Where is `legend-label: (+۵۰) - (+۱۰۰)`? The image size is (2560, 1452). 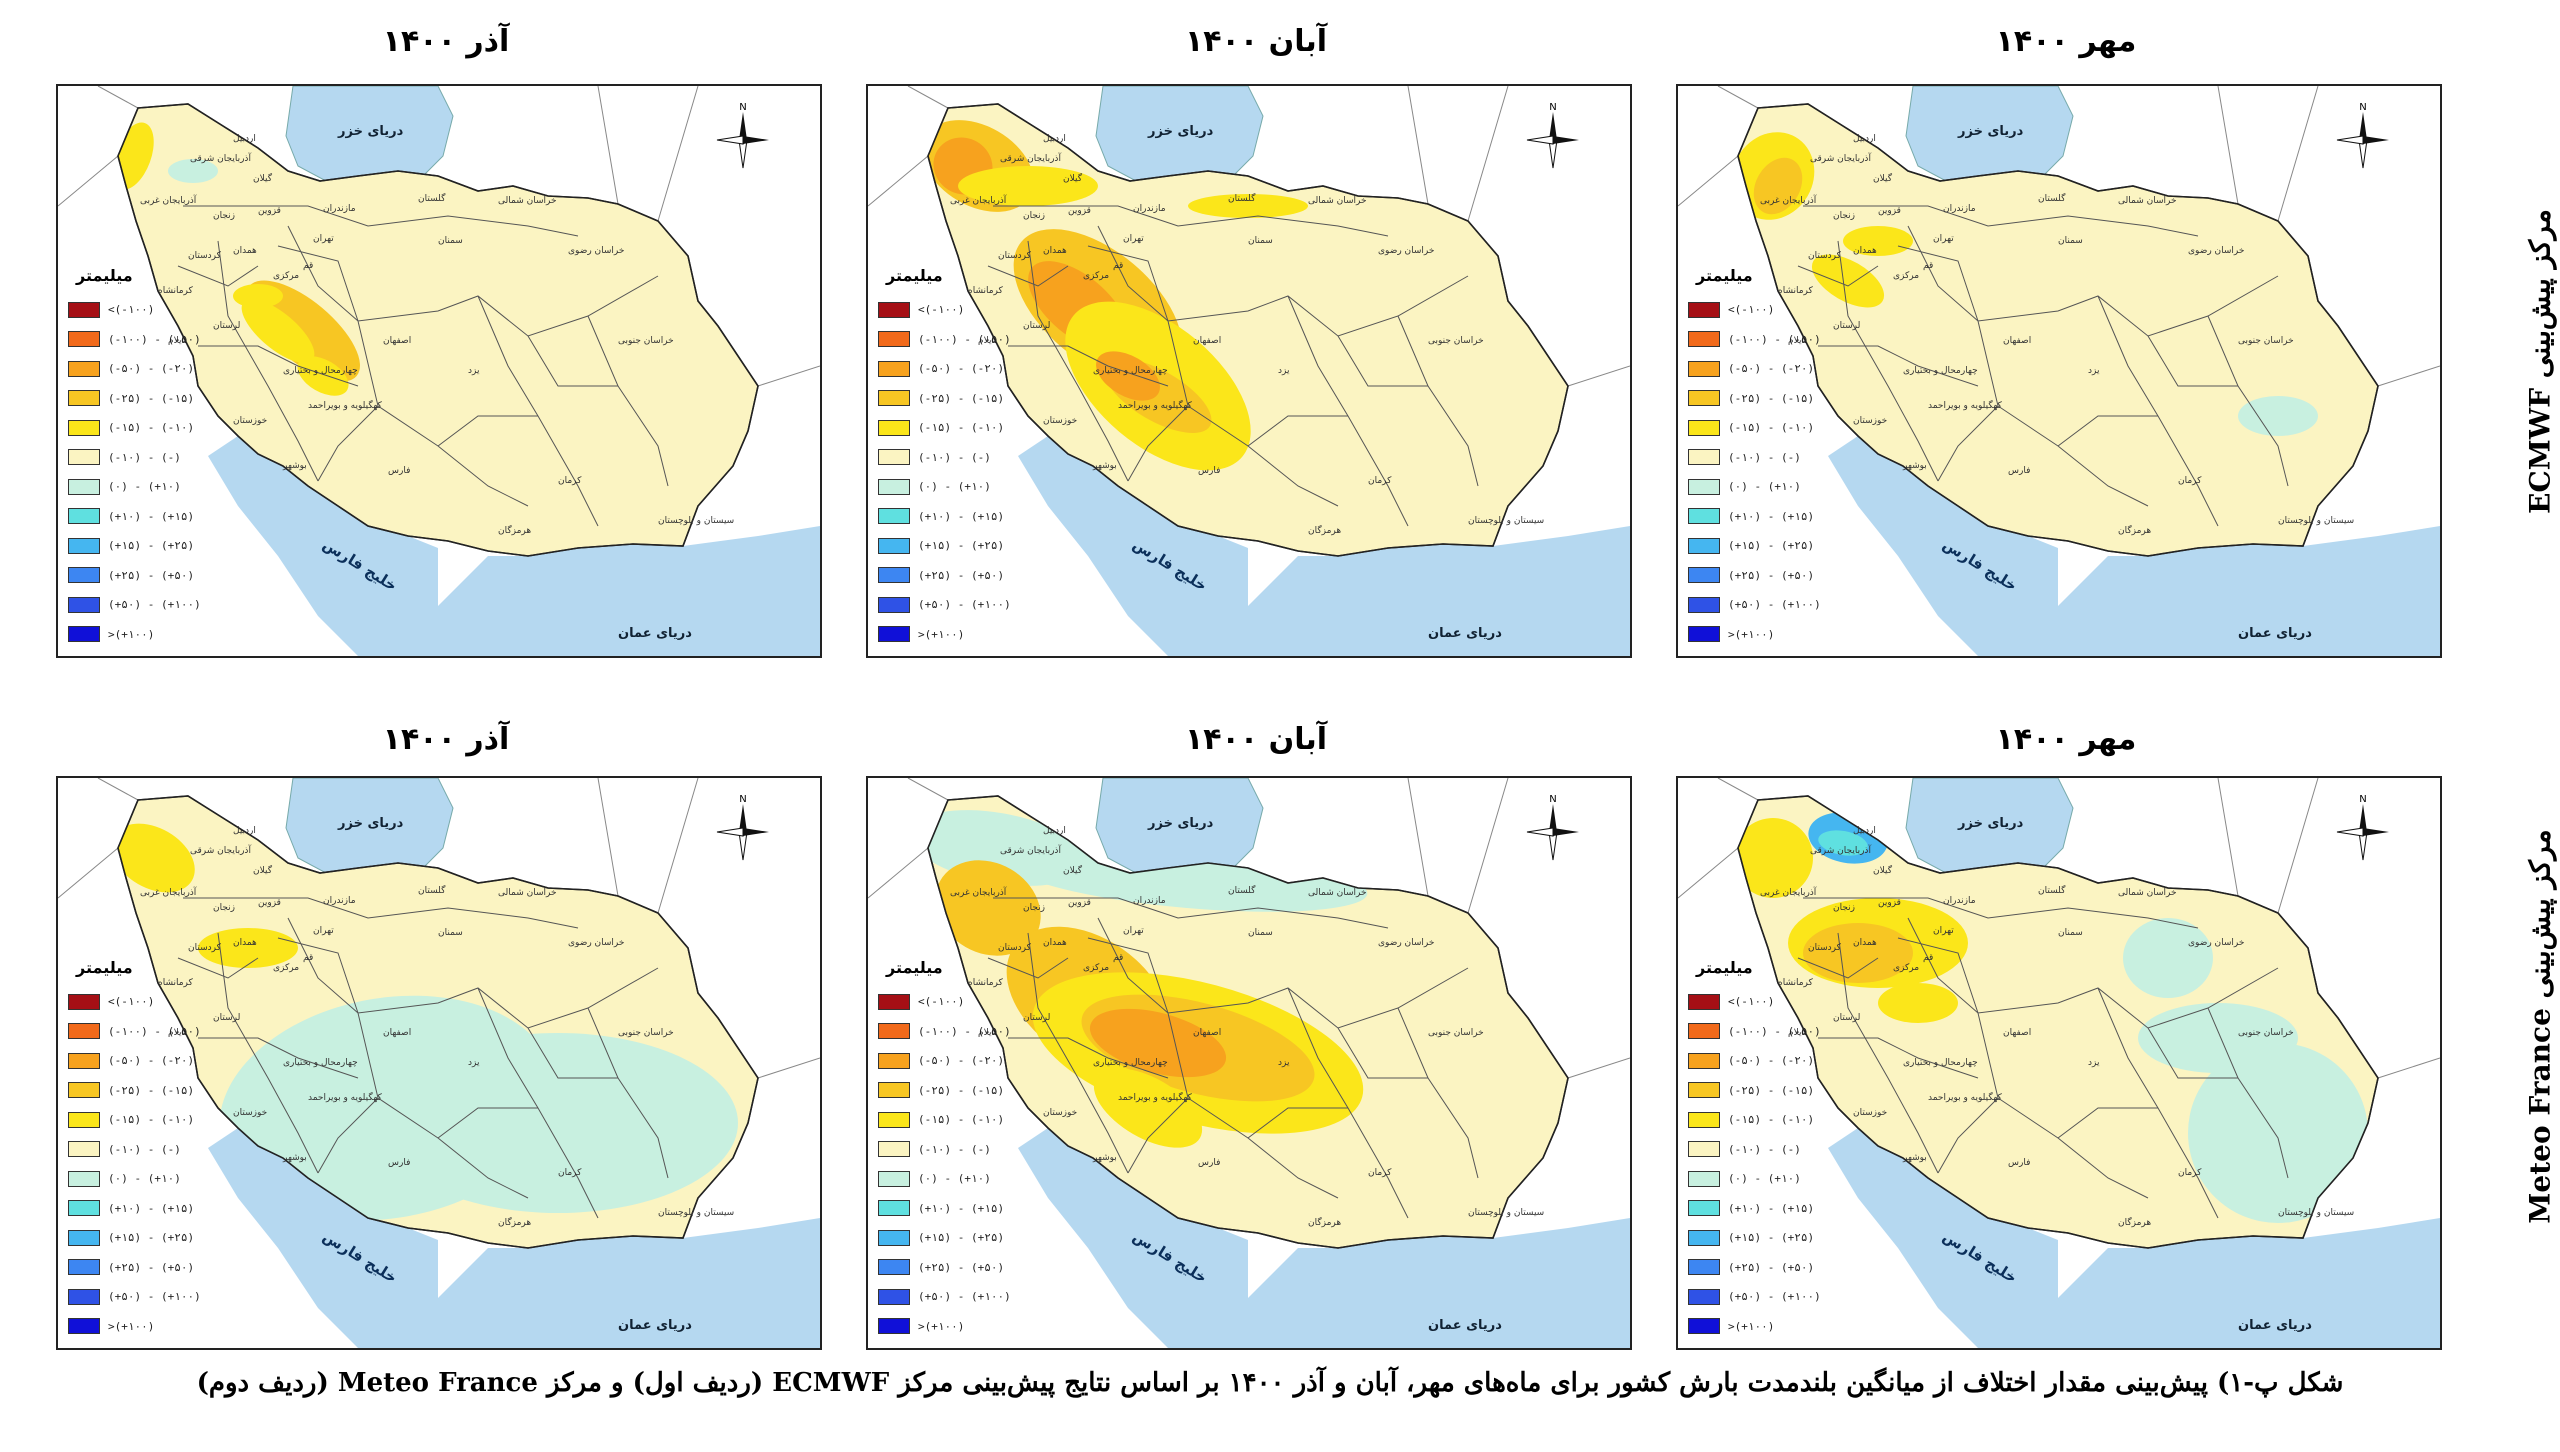
legend-label: (+۵۰) - (+۱۰۰) is located at coordinates (1774, 605).